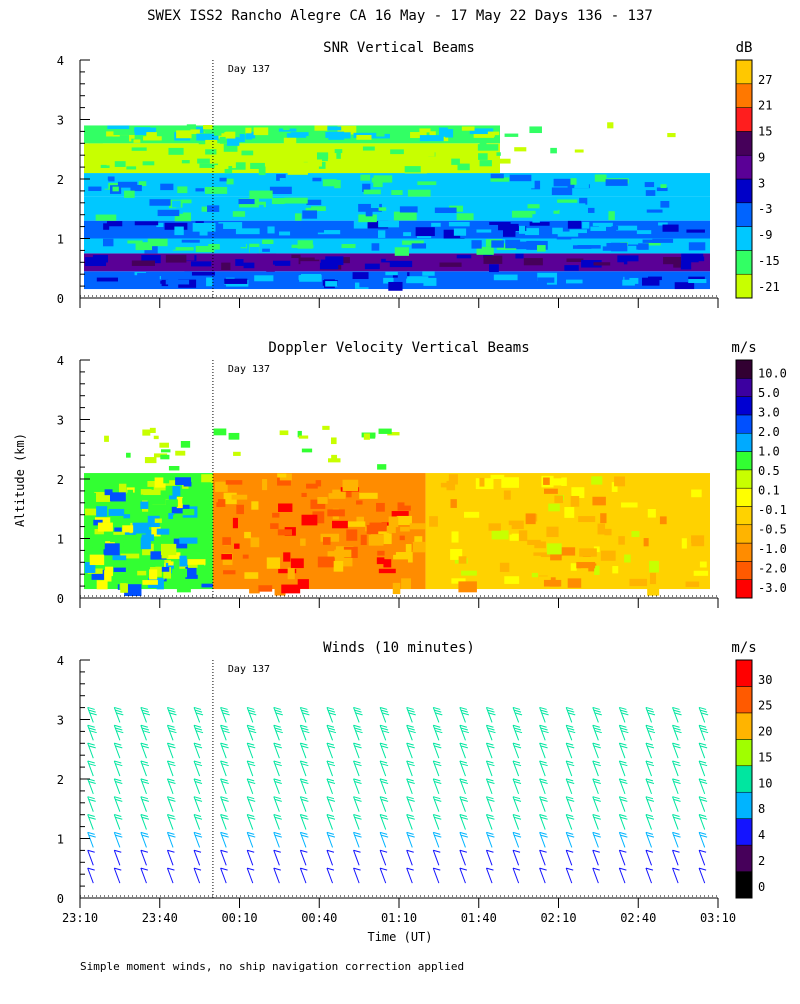 The width and height of the screenshot is (800, 1004). Describe the element at coordinates (60, 121) in the screenshot. I see `y-tick-label: 3` at that location.